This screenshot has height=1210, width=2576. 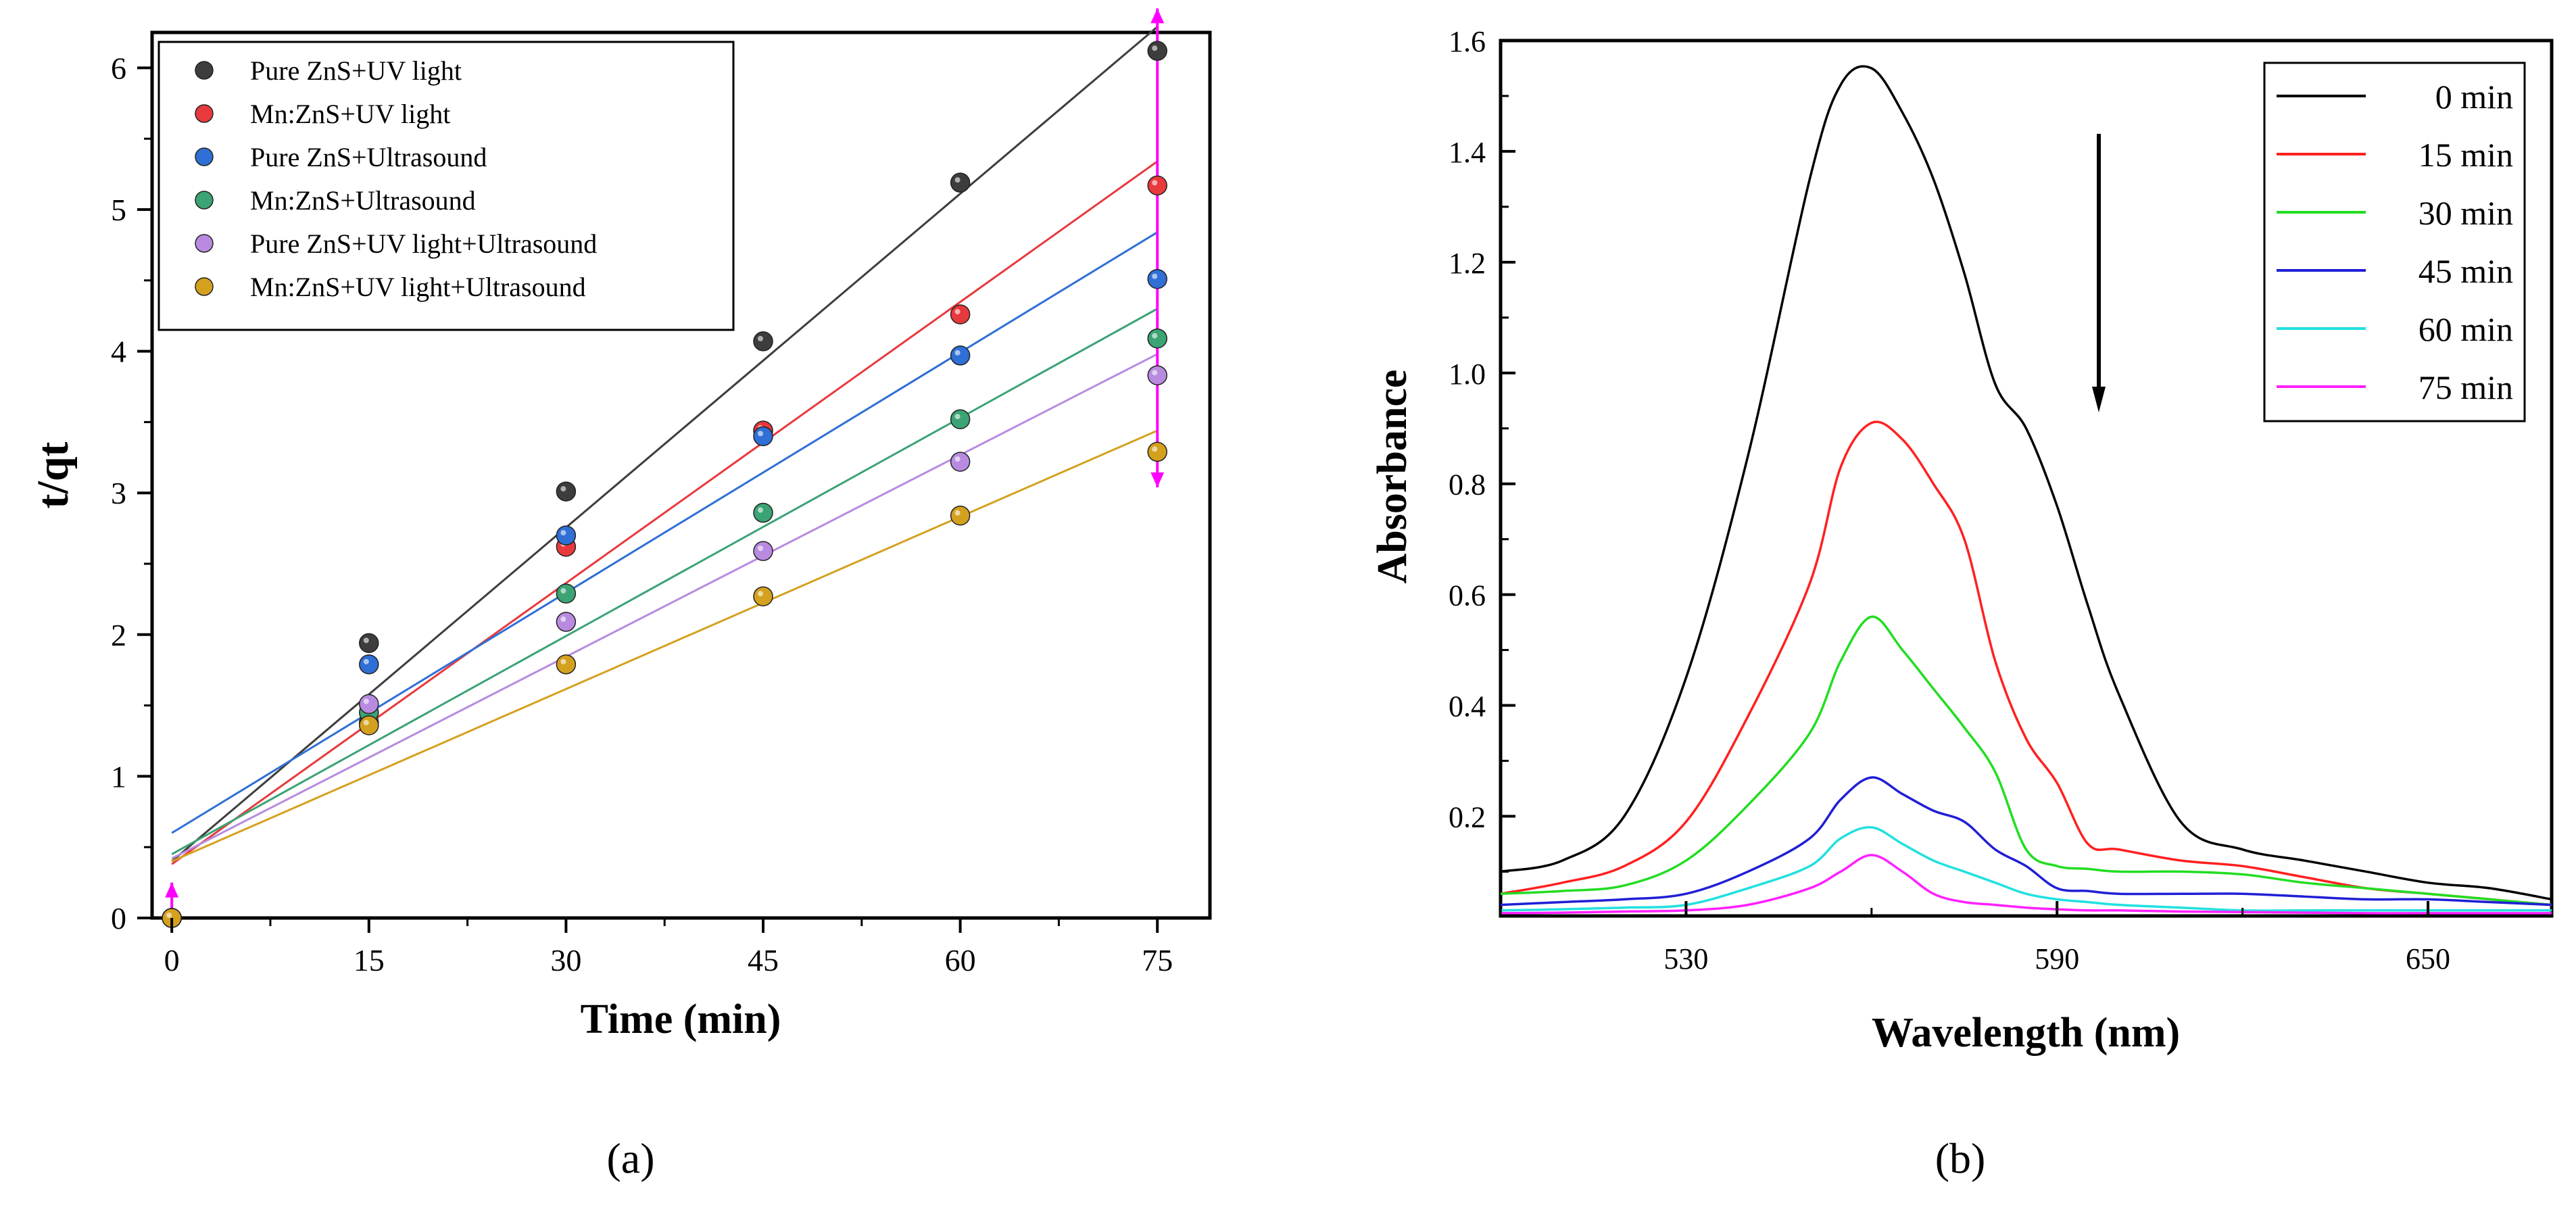 What do you see at coordinates (960, 960) in the screenshot?
I see `panel-a-x-tick-label: 60` at bounding box center [960, 960].